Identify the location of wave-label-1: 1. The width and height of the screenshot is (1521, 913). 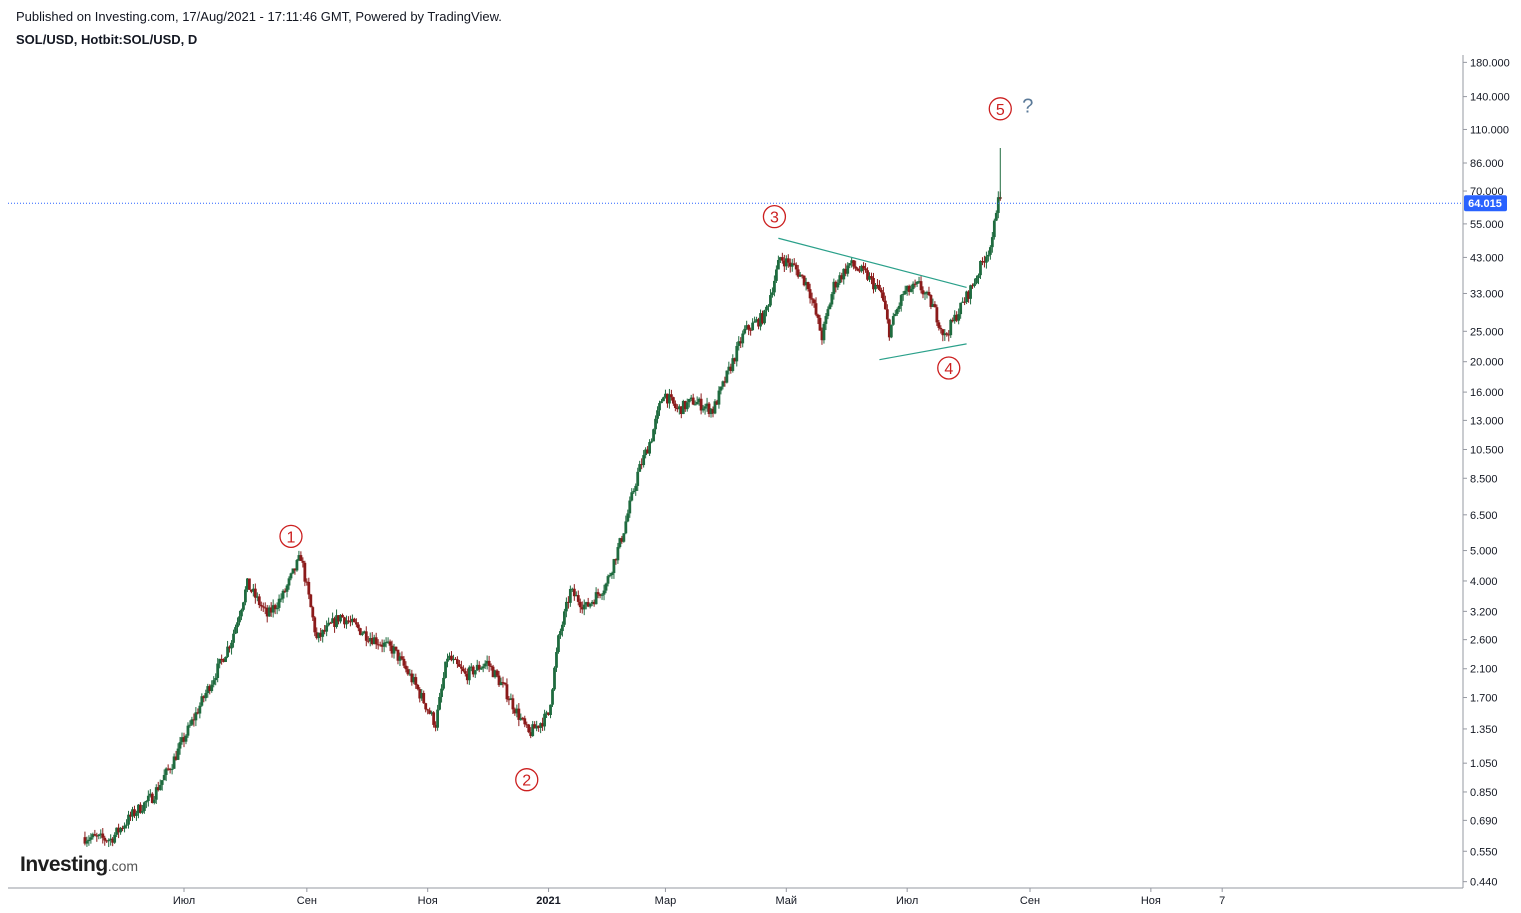
(291, 537).